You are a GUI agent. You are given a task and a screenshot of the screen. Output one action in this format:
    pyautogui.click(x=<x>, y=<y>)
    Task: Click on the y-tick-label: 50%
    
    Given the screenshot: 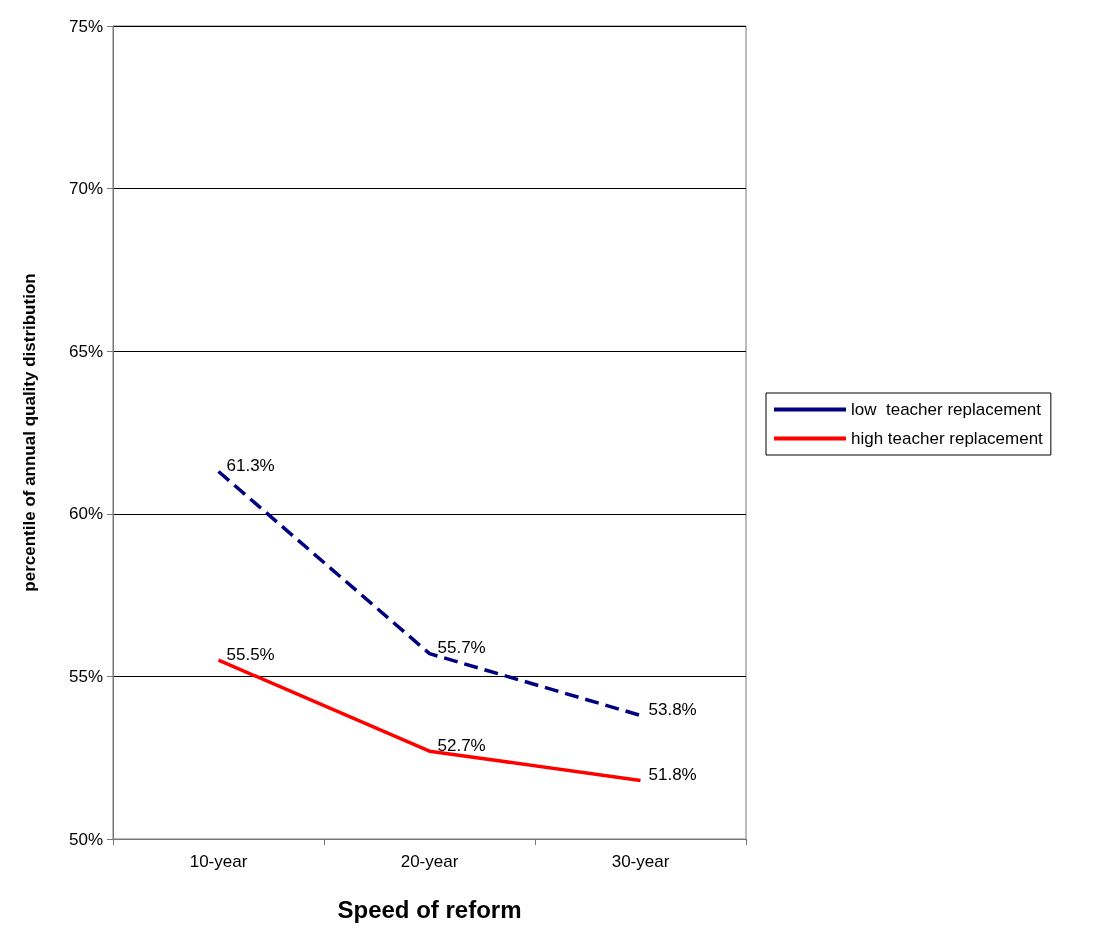 What is the action you would take?
    pyautogui.click(x=85, y=839)
    